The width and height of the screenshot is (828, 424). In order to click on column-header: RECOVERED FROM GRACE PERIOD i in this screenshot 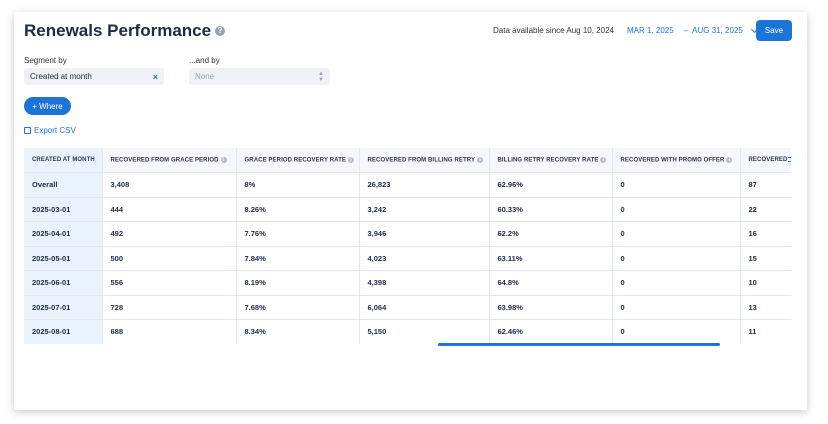, I will do `click(169, 160)`.